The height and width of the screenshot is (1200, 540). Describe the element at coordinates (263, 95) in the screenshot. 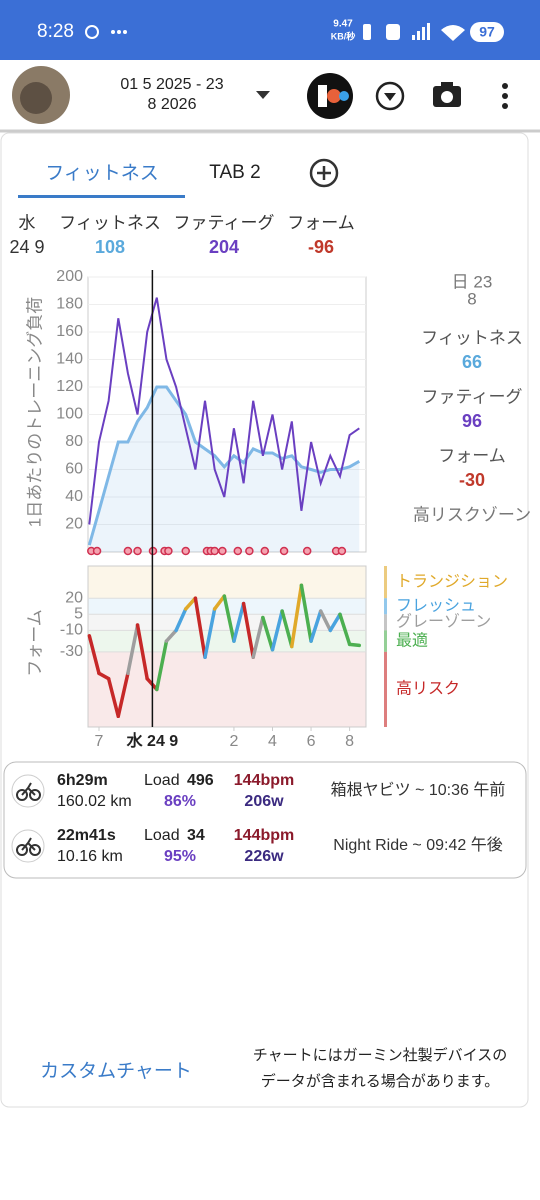

I see `dropdown-icon` at that location.